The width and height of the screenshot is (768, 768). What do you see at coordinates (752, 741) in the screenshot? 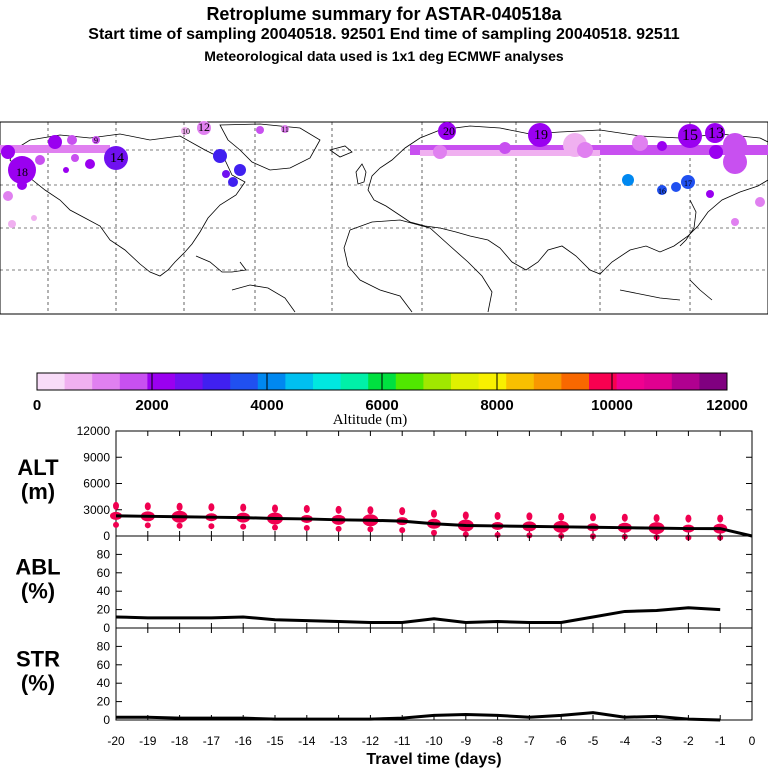
I see `x-tick-label: 0` at bounding box center [752, 741].